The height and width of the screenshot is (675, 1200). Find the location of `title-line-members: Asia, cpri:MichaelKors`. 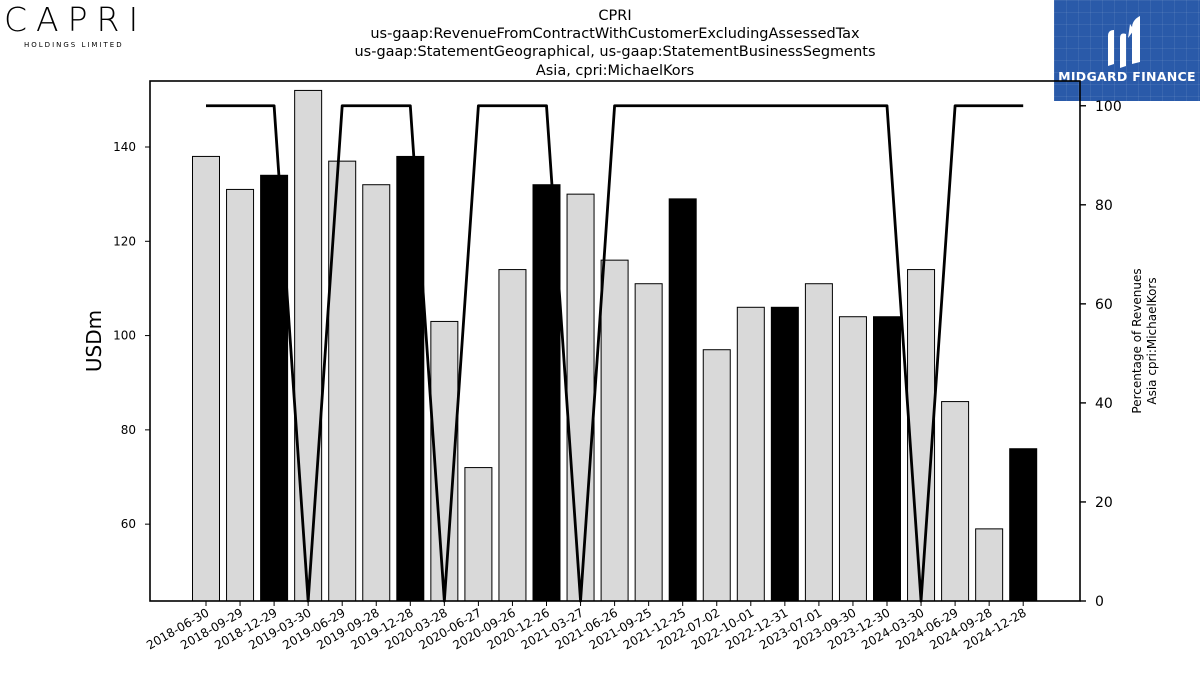

title-line-members: Asia, cpri:MichaelKors is located at coordinates (615, 70).